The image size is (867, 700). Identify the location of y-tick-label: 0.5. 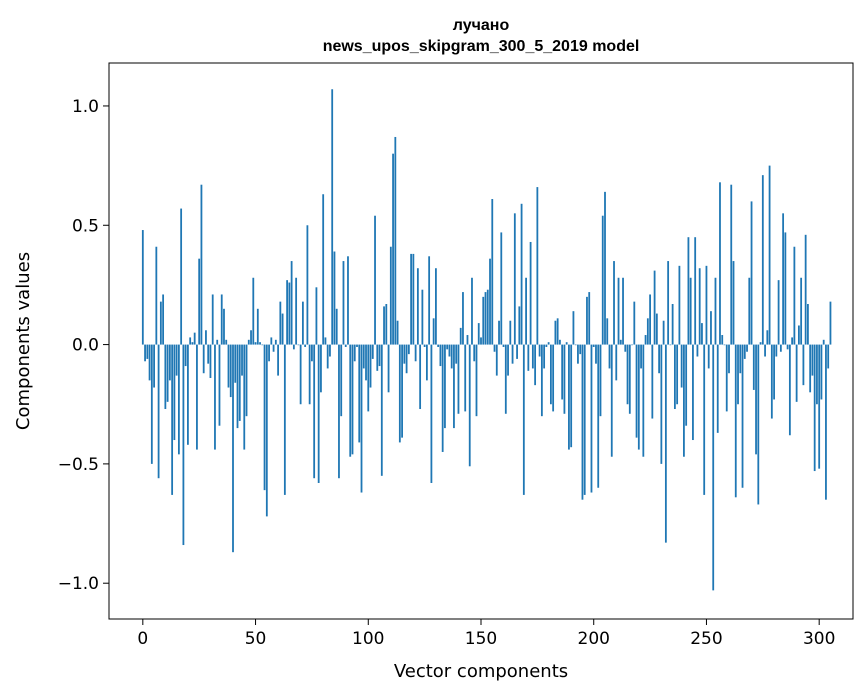
(85, 226).